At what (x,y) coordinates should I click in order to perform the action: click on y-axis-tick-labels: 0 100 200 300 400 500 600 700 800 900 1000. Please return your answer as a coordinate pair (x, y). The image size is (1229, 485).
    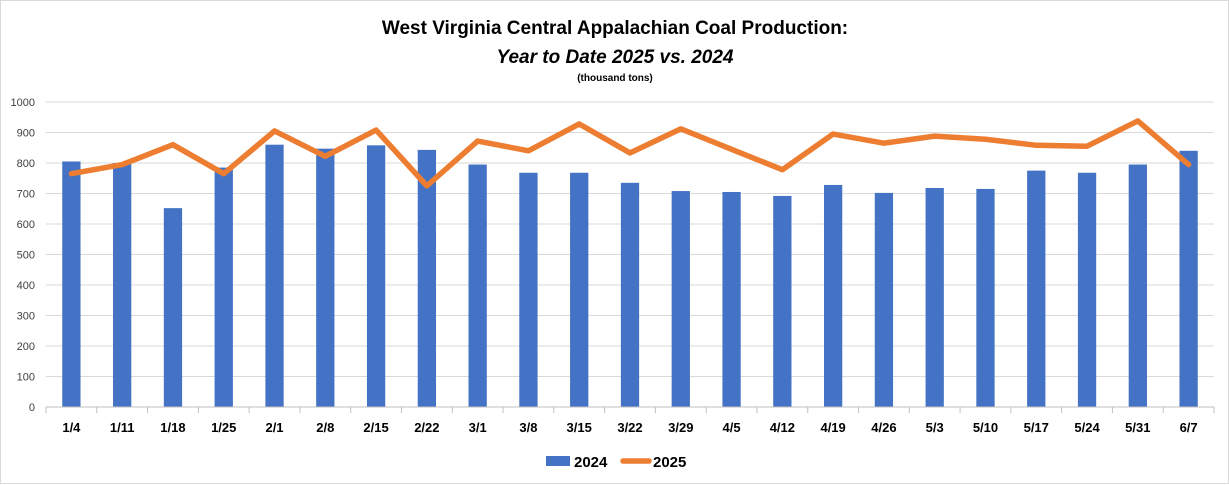
    Looking at the image, I should click on (23, 255).